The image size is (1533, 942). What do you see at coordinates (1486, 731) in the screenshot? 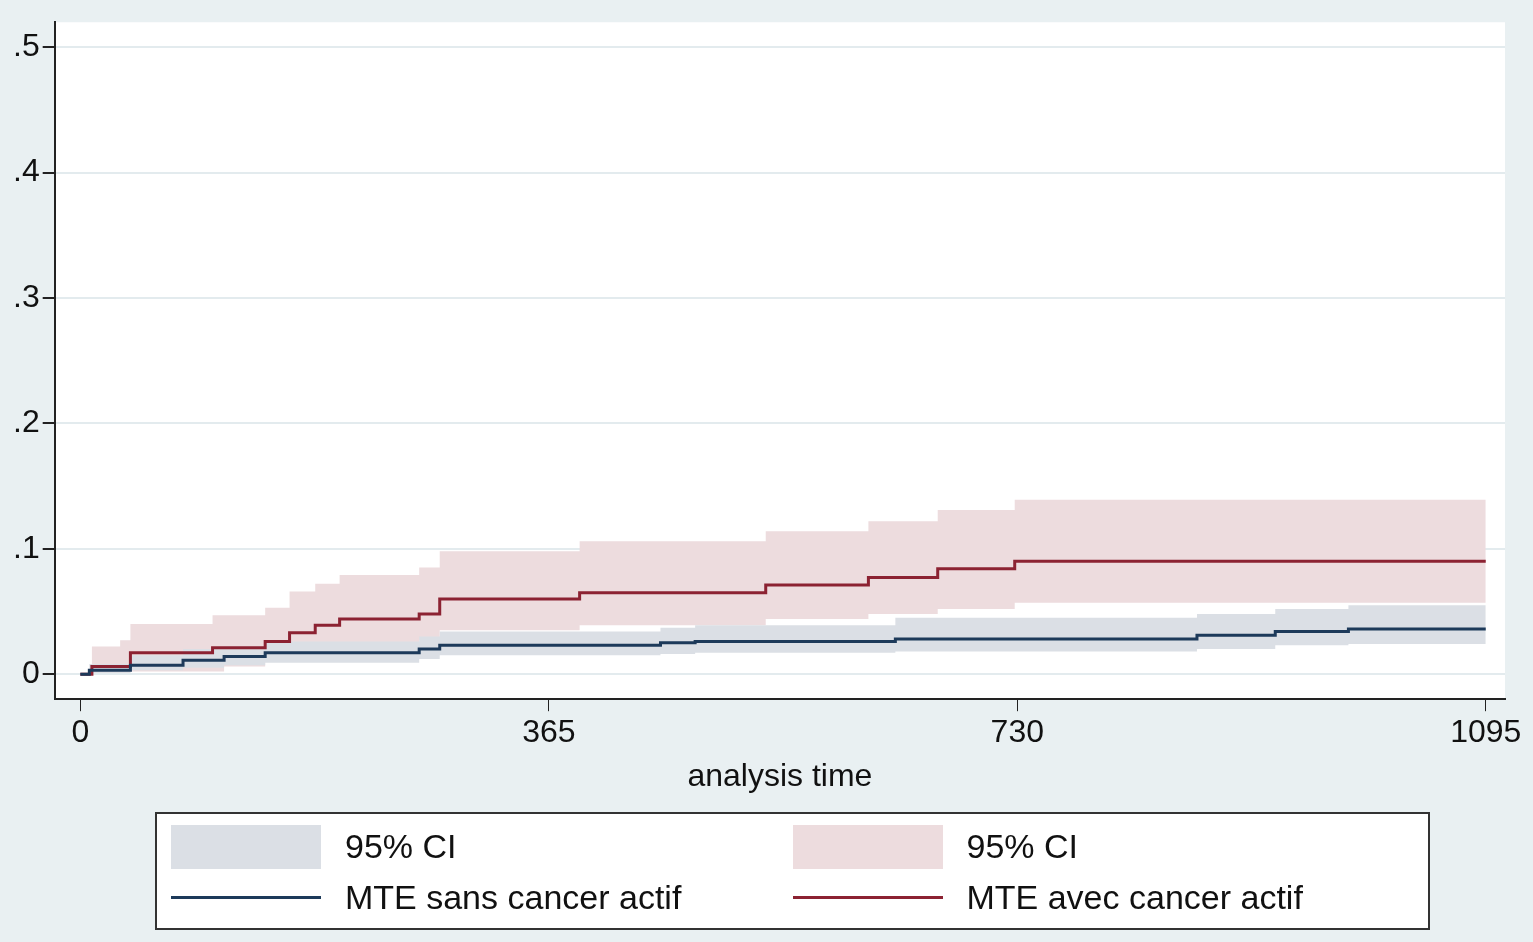
I see `x-tick-label: 1095` at bounding box center [1486, 731].